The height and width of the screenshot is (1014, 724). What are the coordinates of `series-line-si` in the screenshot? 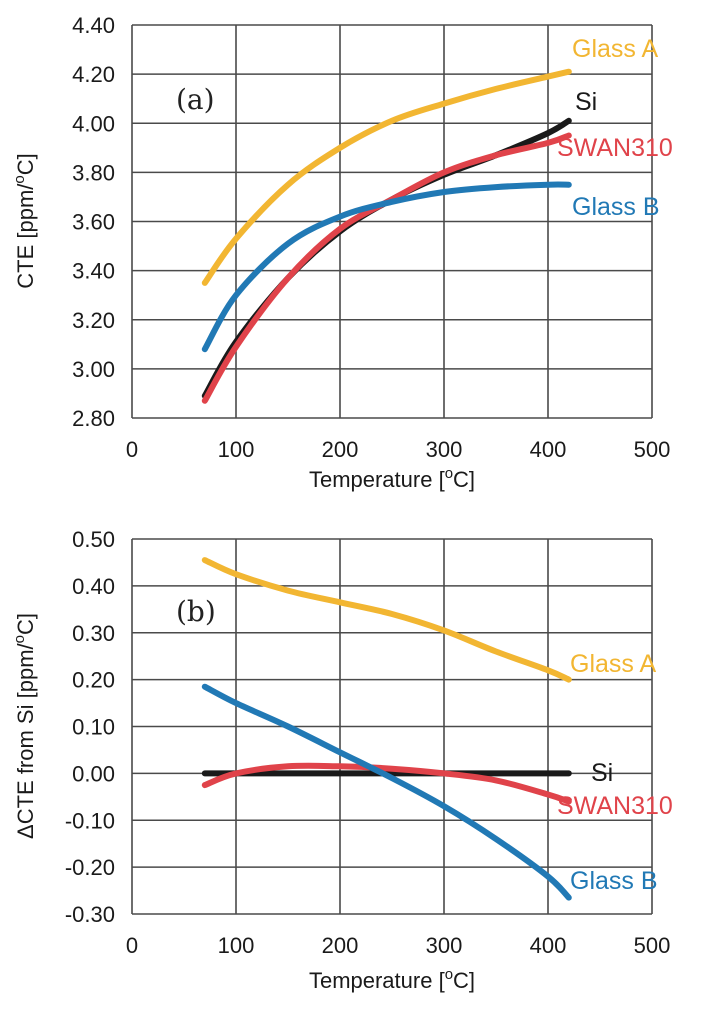 It's located at (386, 258).